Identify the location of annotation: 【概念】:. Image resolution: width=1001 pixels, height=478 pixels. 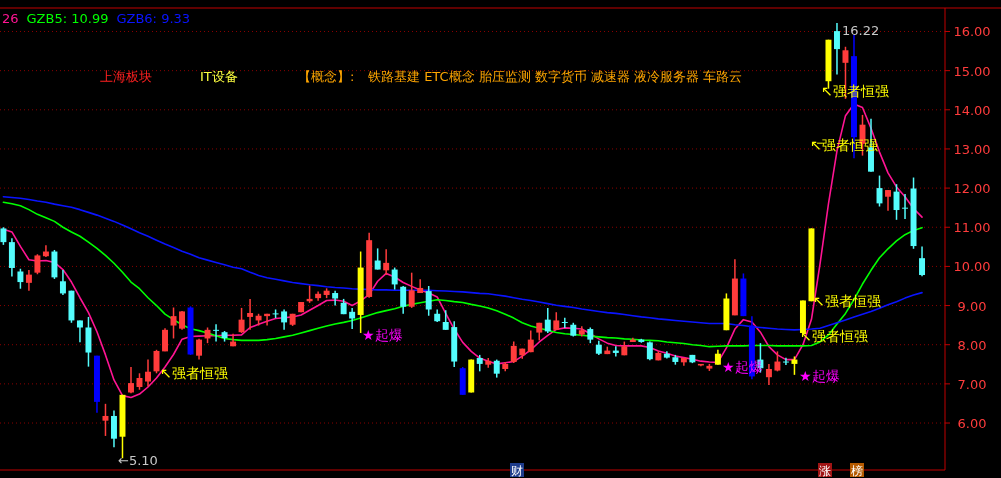
(326, 76).